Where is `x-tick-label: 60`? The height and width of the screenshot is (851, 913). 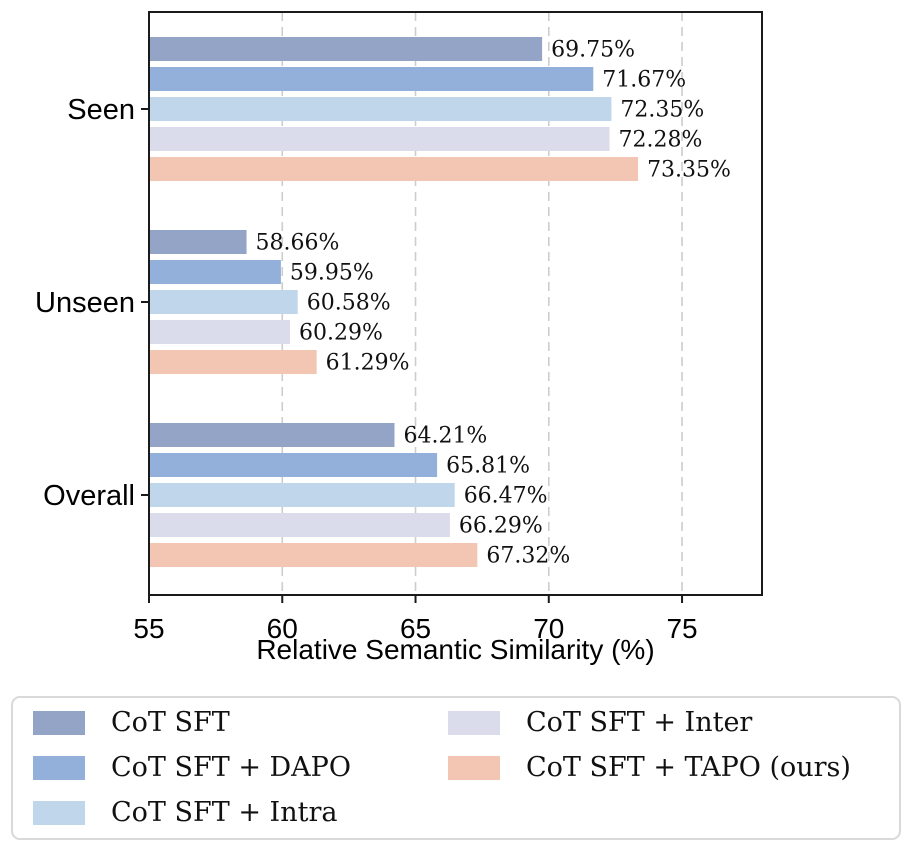
x-tick-label: 60 is located at coordinates (282, 628).